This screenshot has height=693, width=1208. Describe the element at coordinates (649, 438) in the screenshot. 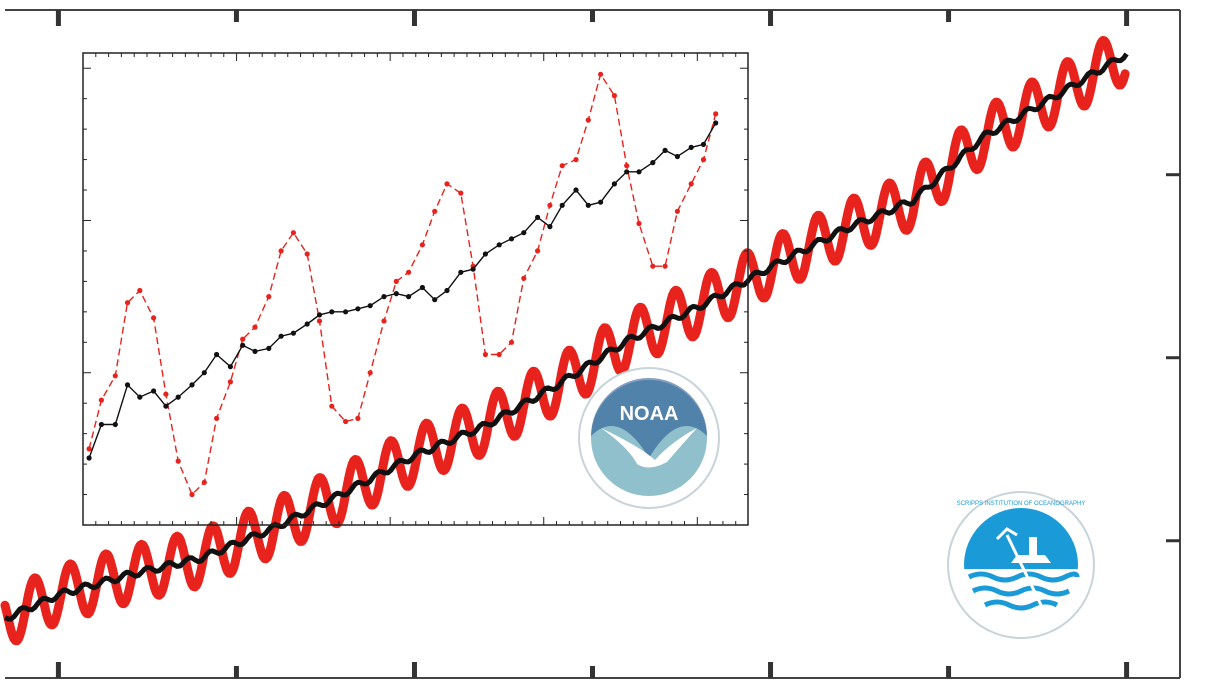

I see `noaa-logo: NOAA` at that location.